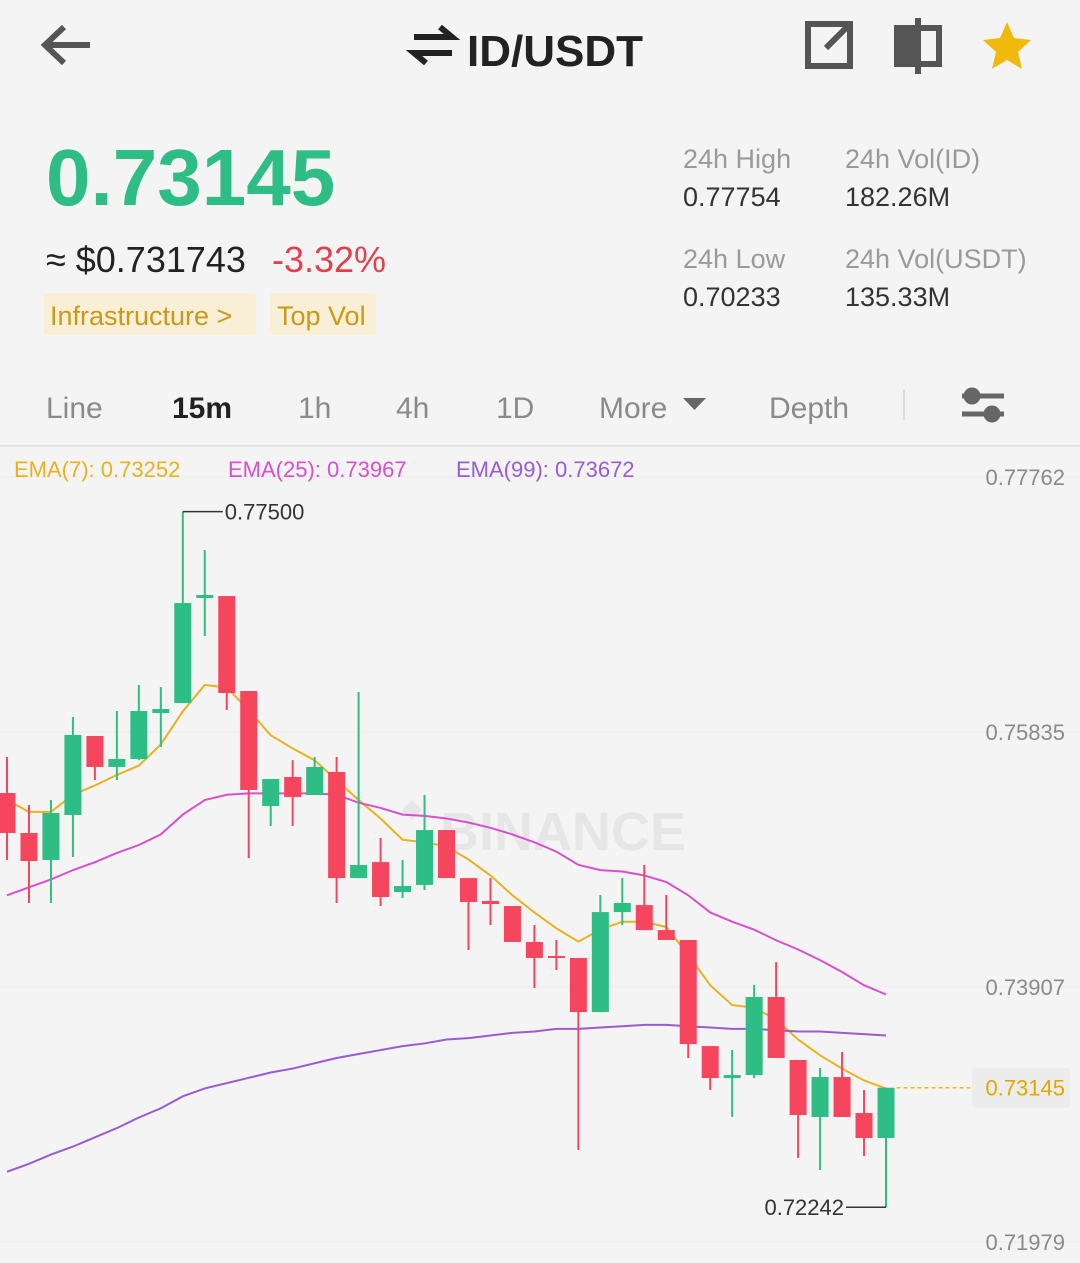  What do you see at coordinates (1025, 1088) in the screenshot?
I see `last-price-label: 0.73145` at bounding box center [1025, 1088].